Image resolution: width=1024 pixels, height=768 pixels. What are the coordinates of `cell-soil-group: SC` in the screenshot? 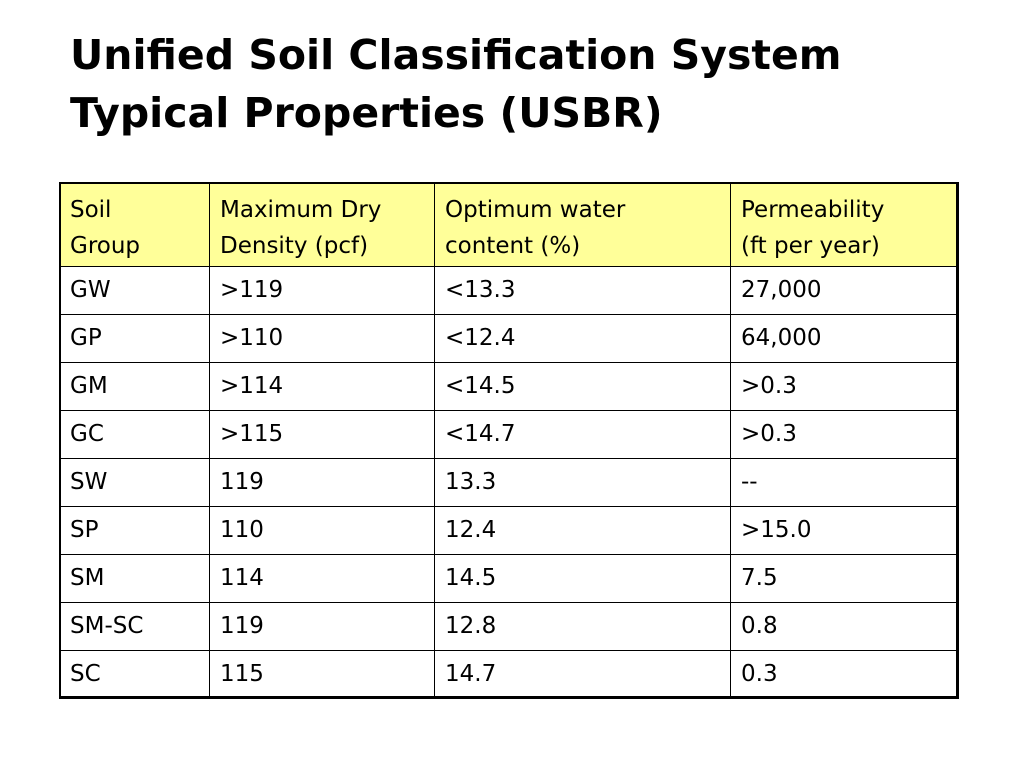 It's located at (134, 674).